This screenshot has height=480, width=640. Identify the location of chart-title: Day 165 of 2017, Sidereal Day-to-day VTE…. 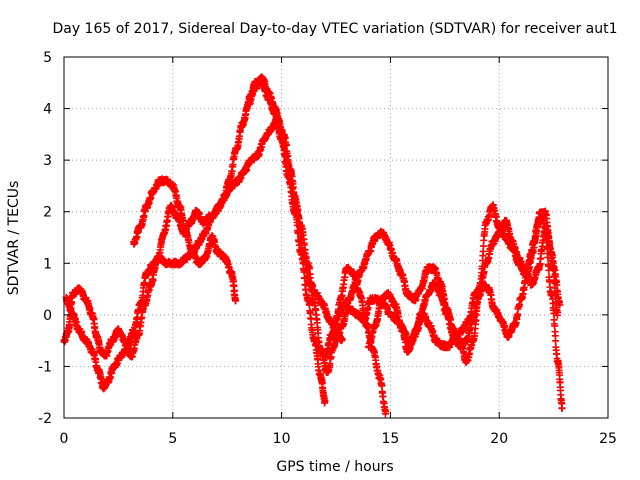
(334, 29).